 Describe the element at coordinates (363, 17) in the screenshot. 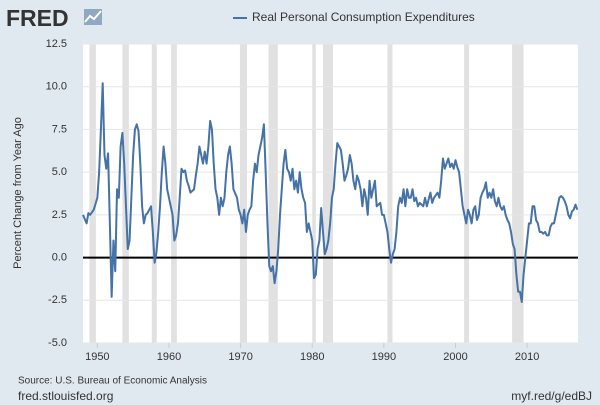

I see `legend-label: Real Personal Consumption Expenditures` at that location.